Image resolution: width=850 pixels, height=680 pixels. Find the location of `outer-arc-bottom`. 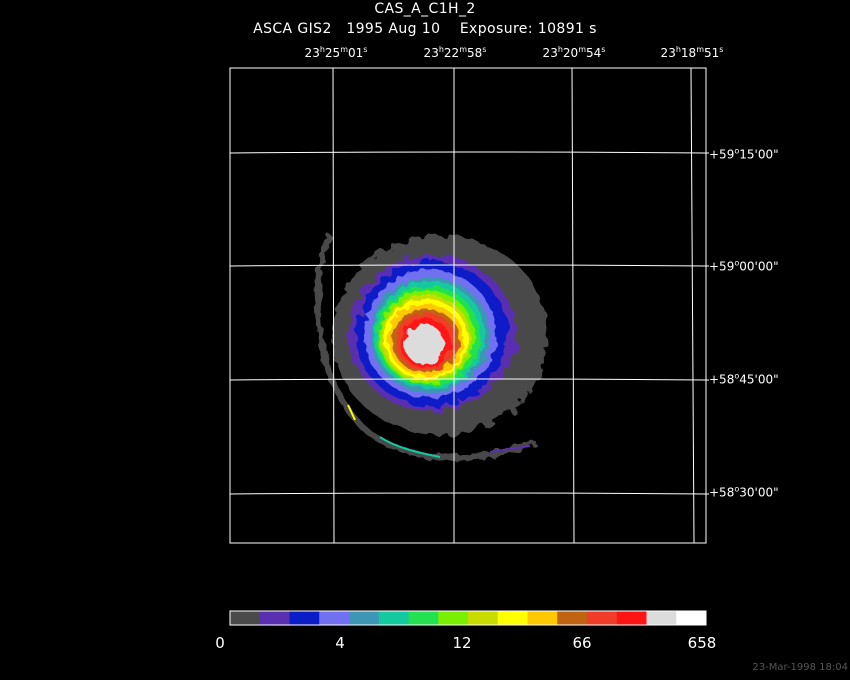

outer-arc-bottom is located at coordinates (439, 432).